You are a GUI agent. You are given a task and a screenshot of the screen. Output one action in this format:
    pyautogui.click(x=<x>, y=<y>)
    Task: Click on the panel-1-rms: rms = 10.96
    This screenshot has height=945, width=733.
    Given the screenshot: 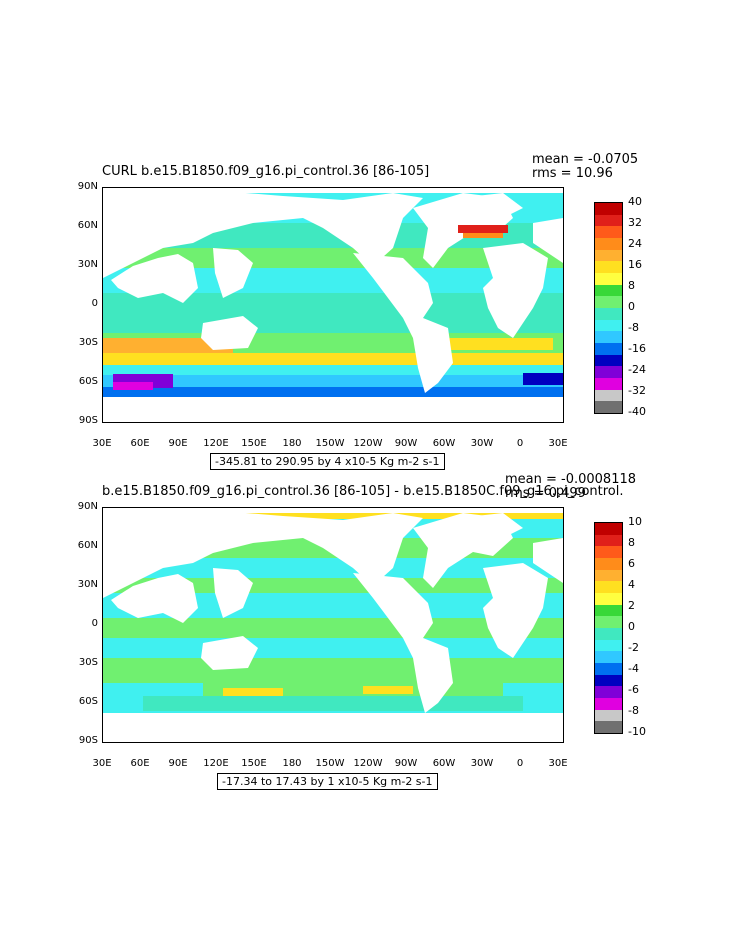 What is the action you would take?
    pyautogui.click(x=572, y=173)
    